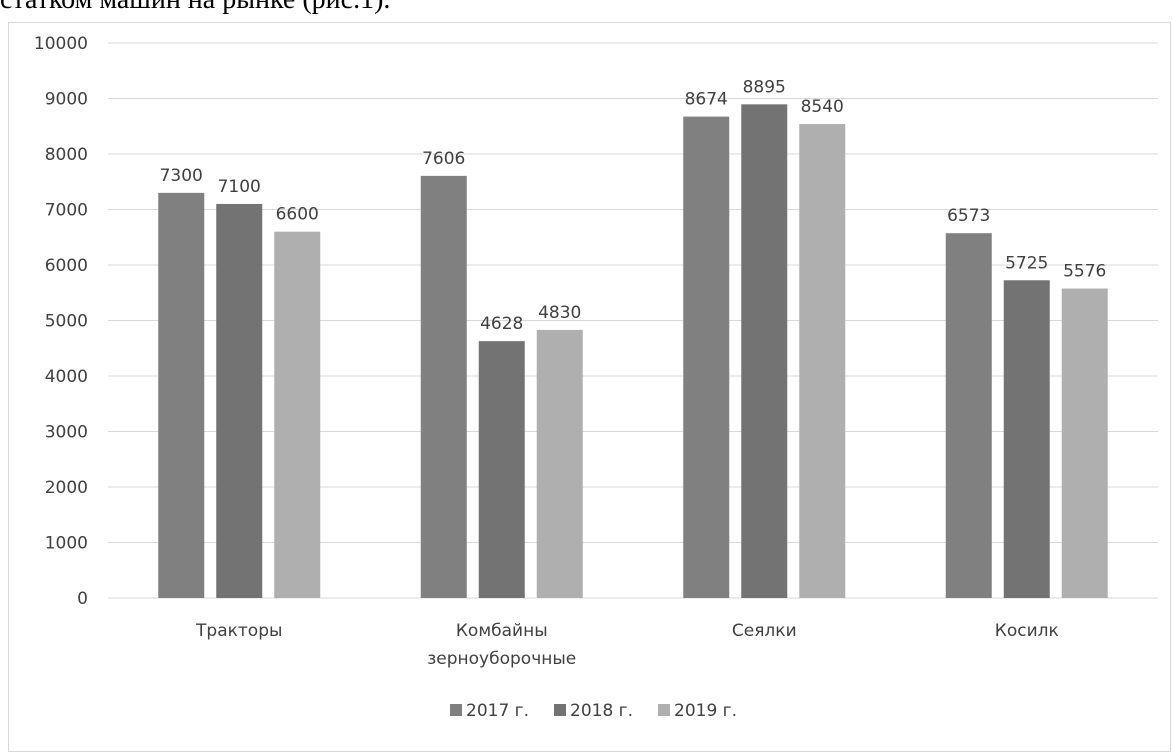  Describe the element at coordinates (61, 44) in the screenshot. I see `y-tick-label: 10000` at that location.